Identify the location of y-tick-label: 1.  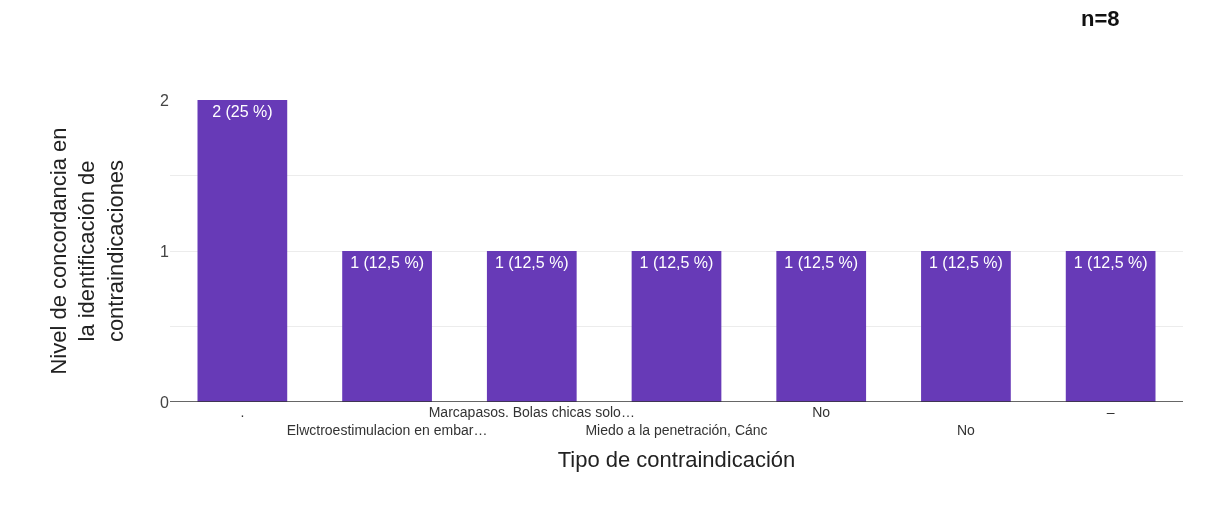
(165, 251).